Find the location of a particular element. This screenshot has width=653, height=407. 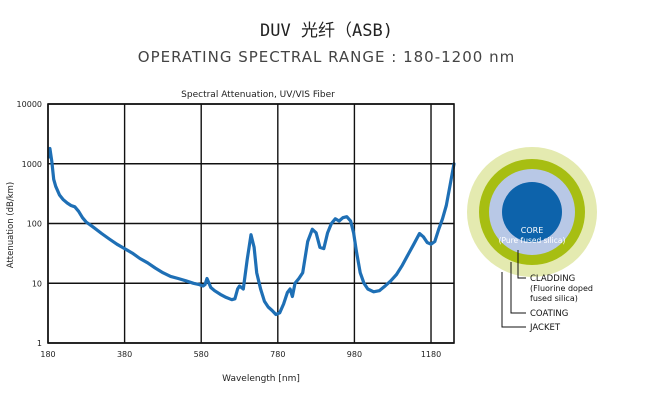

jacket-leader-line is located at coordinates (513, 300).